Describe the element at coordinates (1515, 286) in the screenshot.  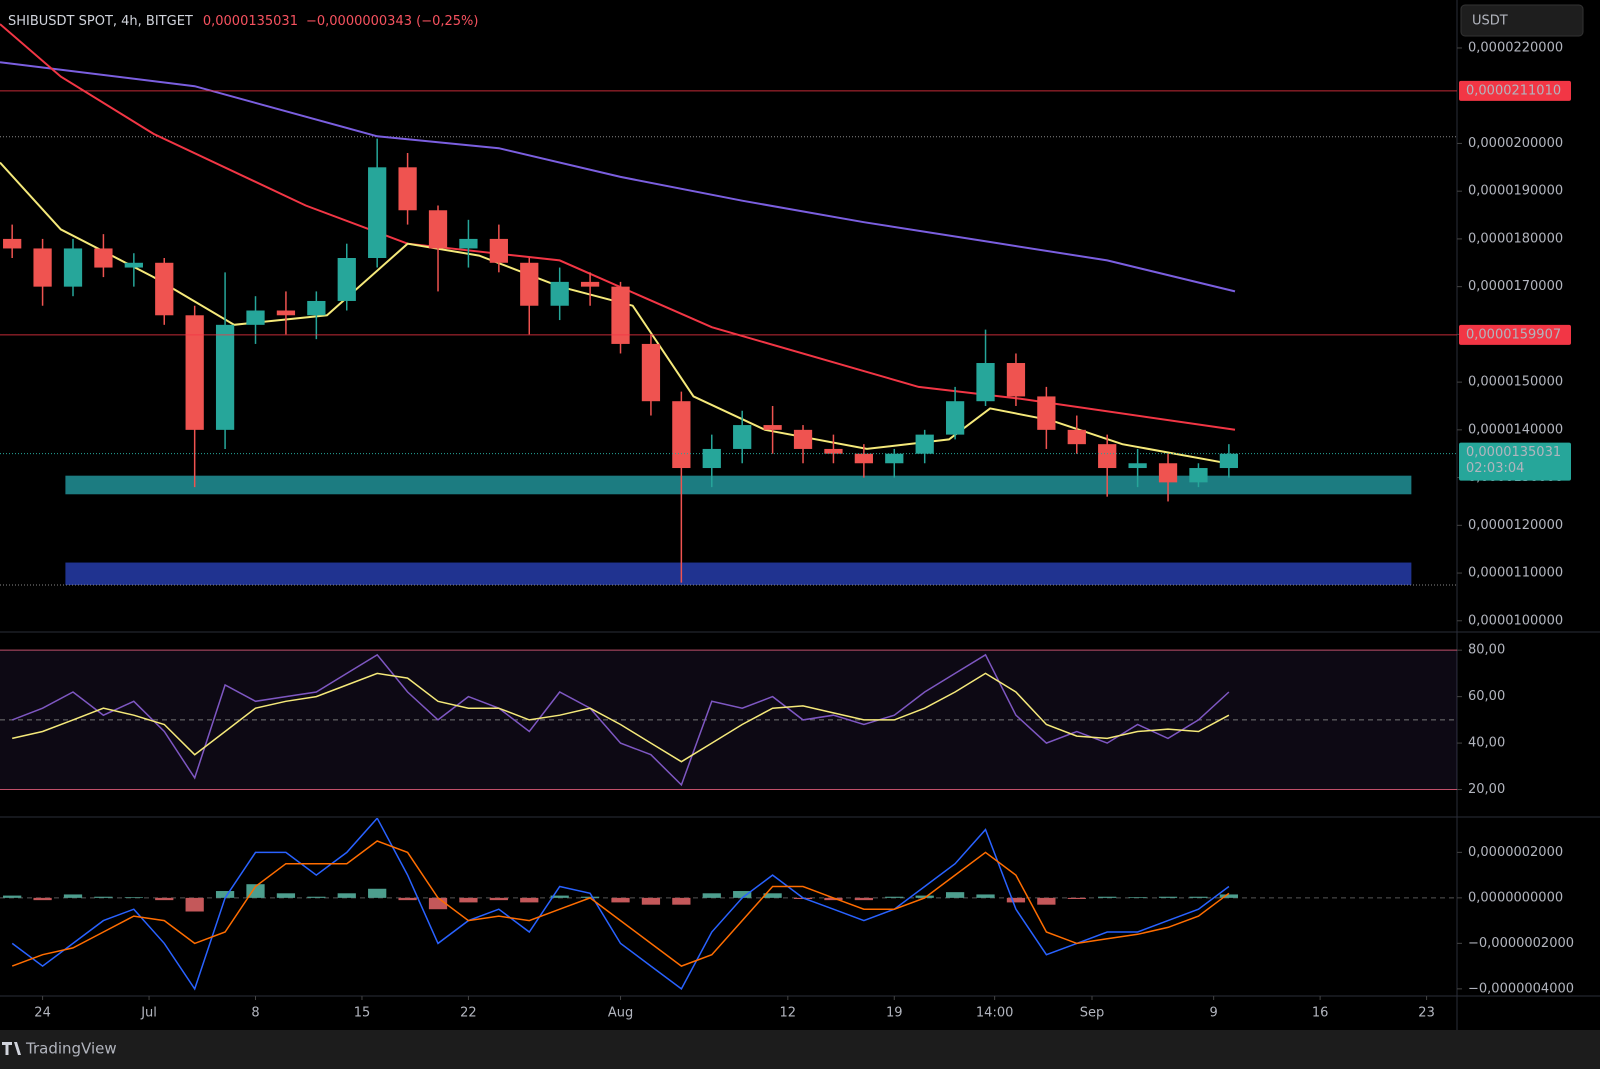
I see `y-tick-label: 0,0000170000` at that location.